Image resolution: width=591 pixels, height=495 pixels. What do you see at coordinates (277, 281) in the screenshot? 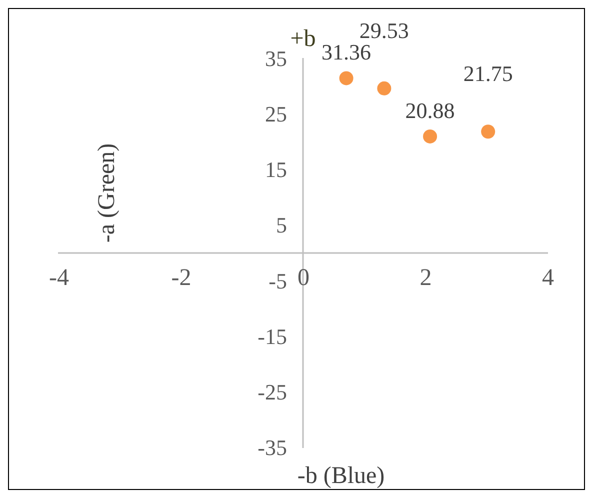
I see `y-tick-label: -5` at bounding box center [277, 281].